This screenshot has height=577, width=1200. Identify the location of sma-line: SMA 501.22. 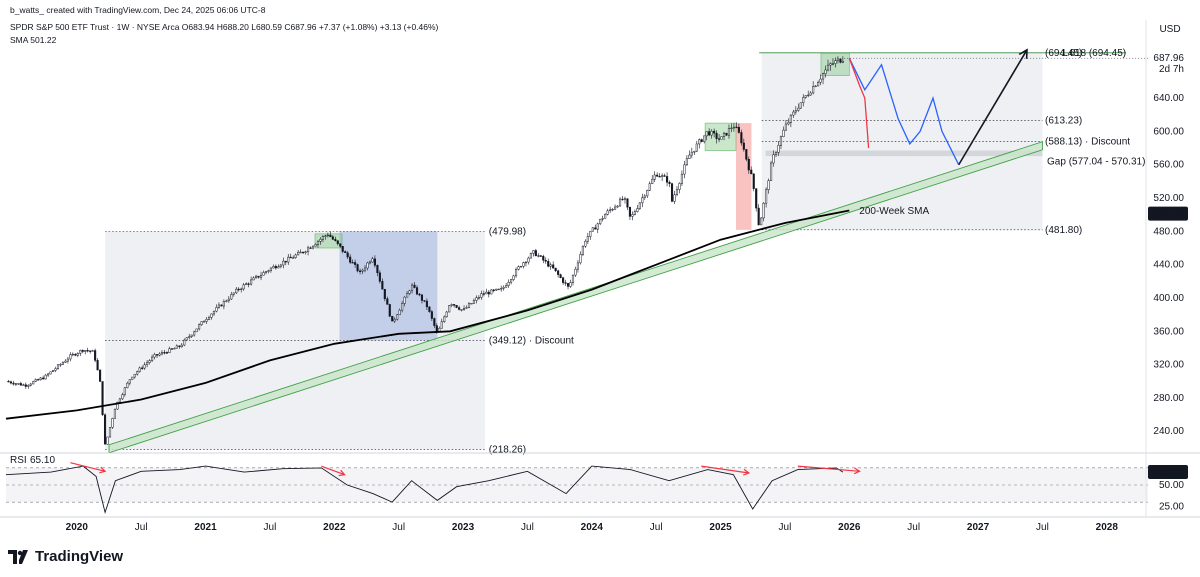
(33, 40).